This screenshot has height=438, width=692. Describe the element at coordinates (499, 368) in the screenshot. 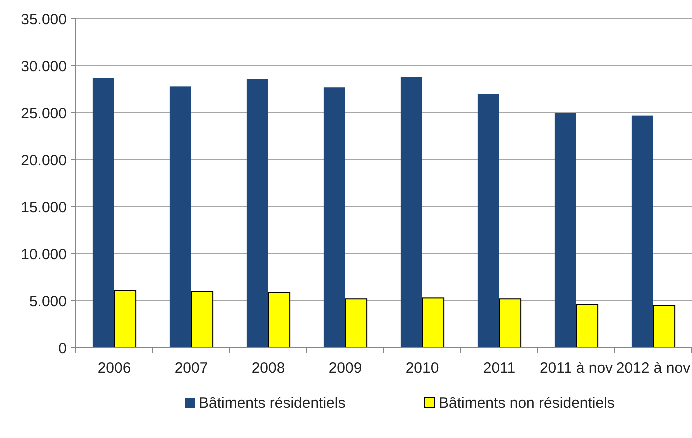

I see `x-tick-label: 2011` at that location.